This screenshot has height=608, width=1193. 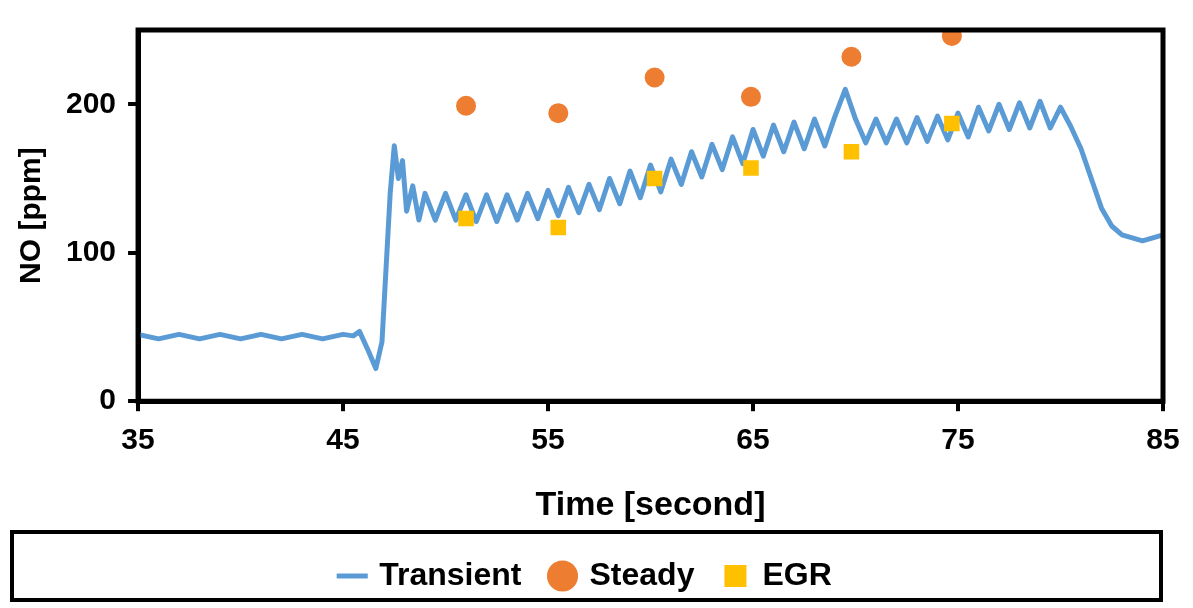 What do you see at coordinates (343, 439) in the screenshot?
I see `x-tick-label: 45` at bounding box center [343, 439].